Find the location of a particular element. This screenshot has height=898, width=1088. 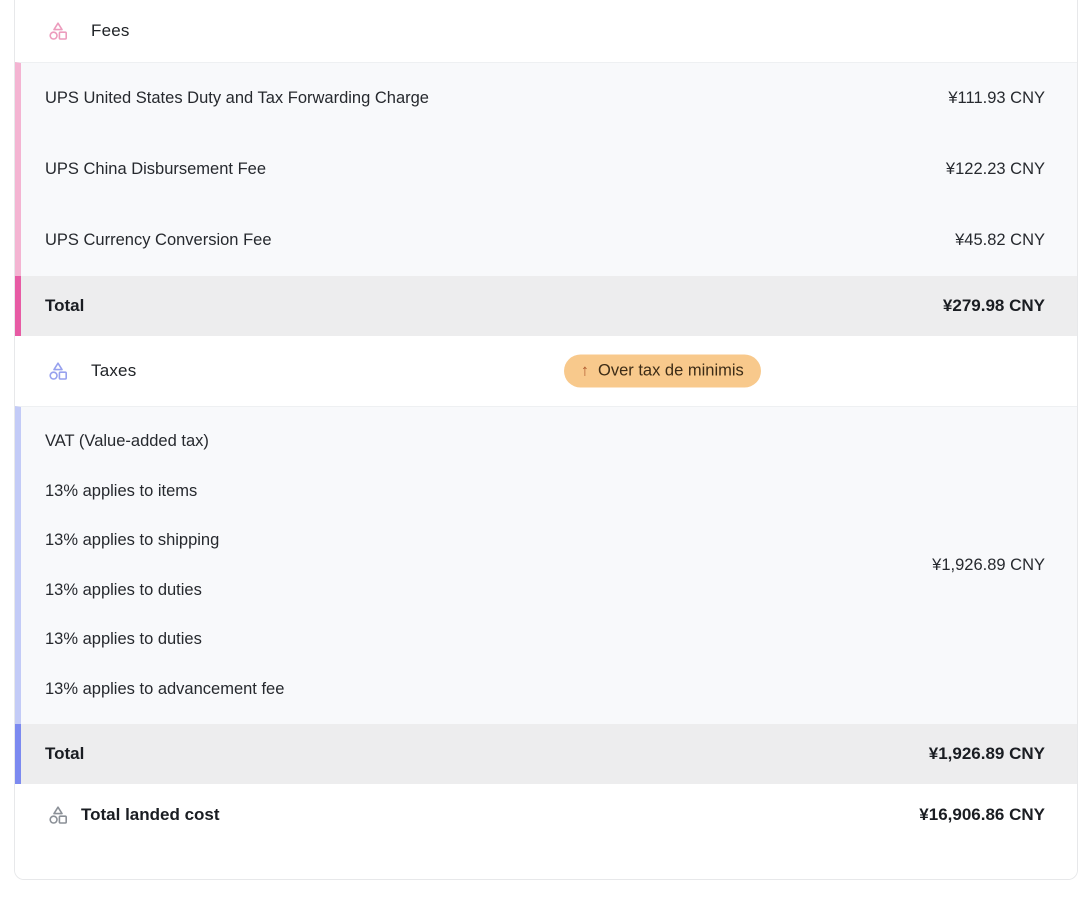

fee-value: ¥111.93 CNY is located at coordinates (996, 98).